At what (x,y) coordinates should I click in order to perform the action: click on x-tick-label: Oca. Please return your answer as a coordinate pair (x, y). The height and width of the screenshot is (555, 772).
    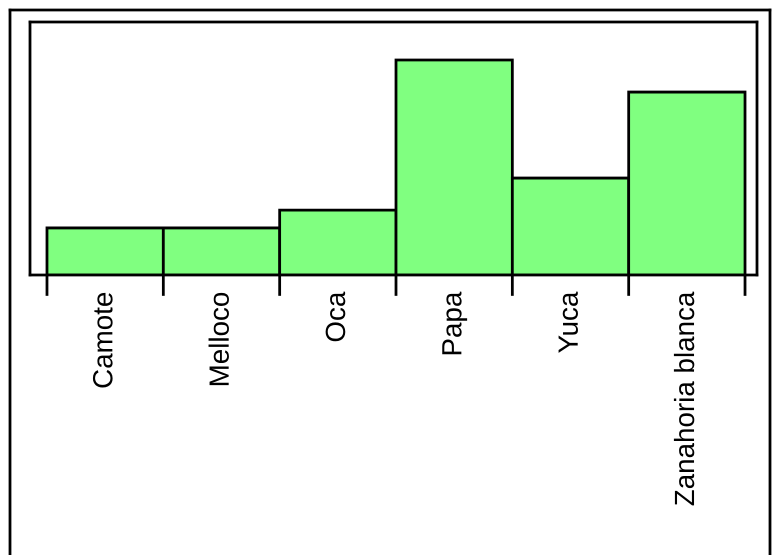
    Looking at the image, I should click on (336, 317).